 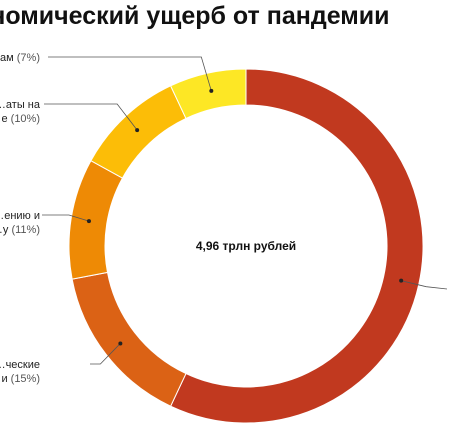 I want to click on slice-label-2-line-1: …у (11%), so click(x=20, y=230).